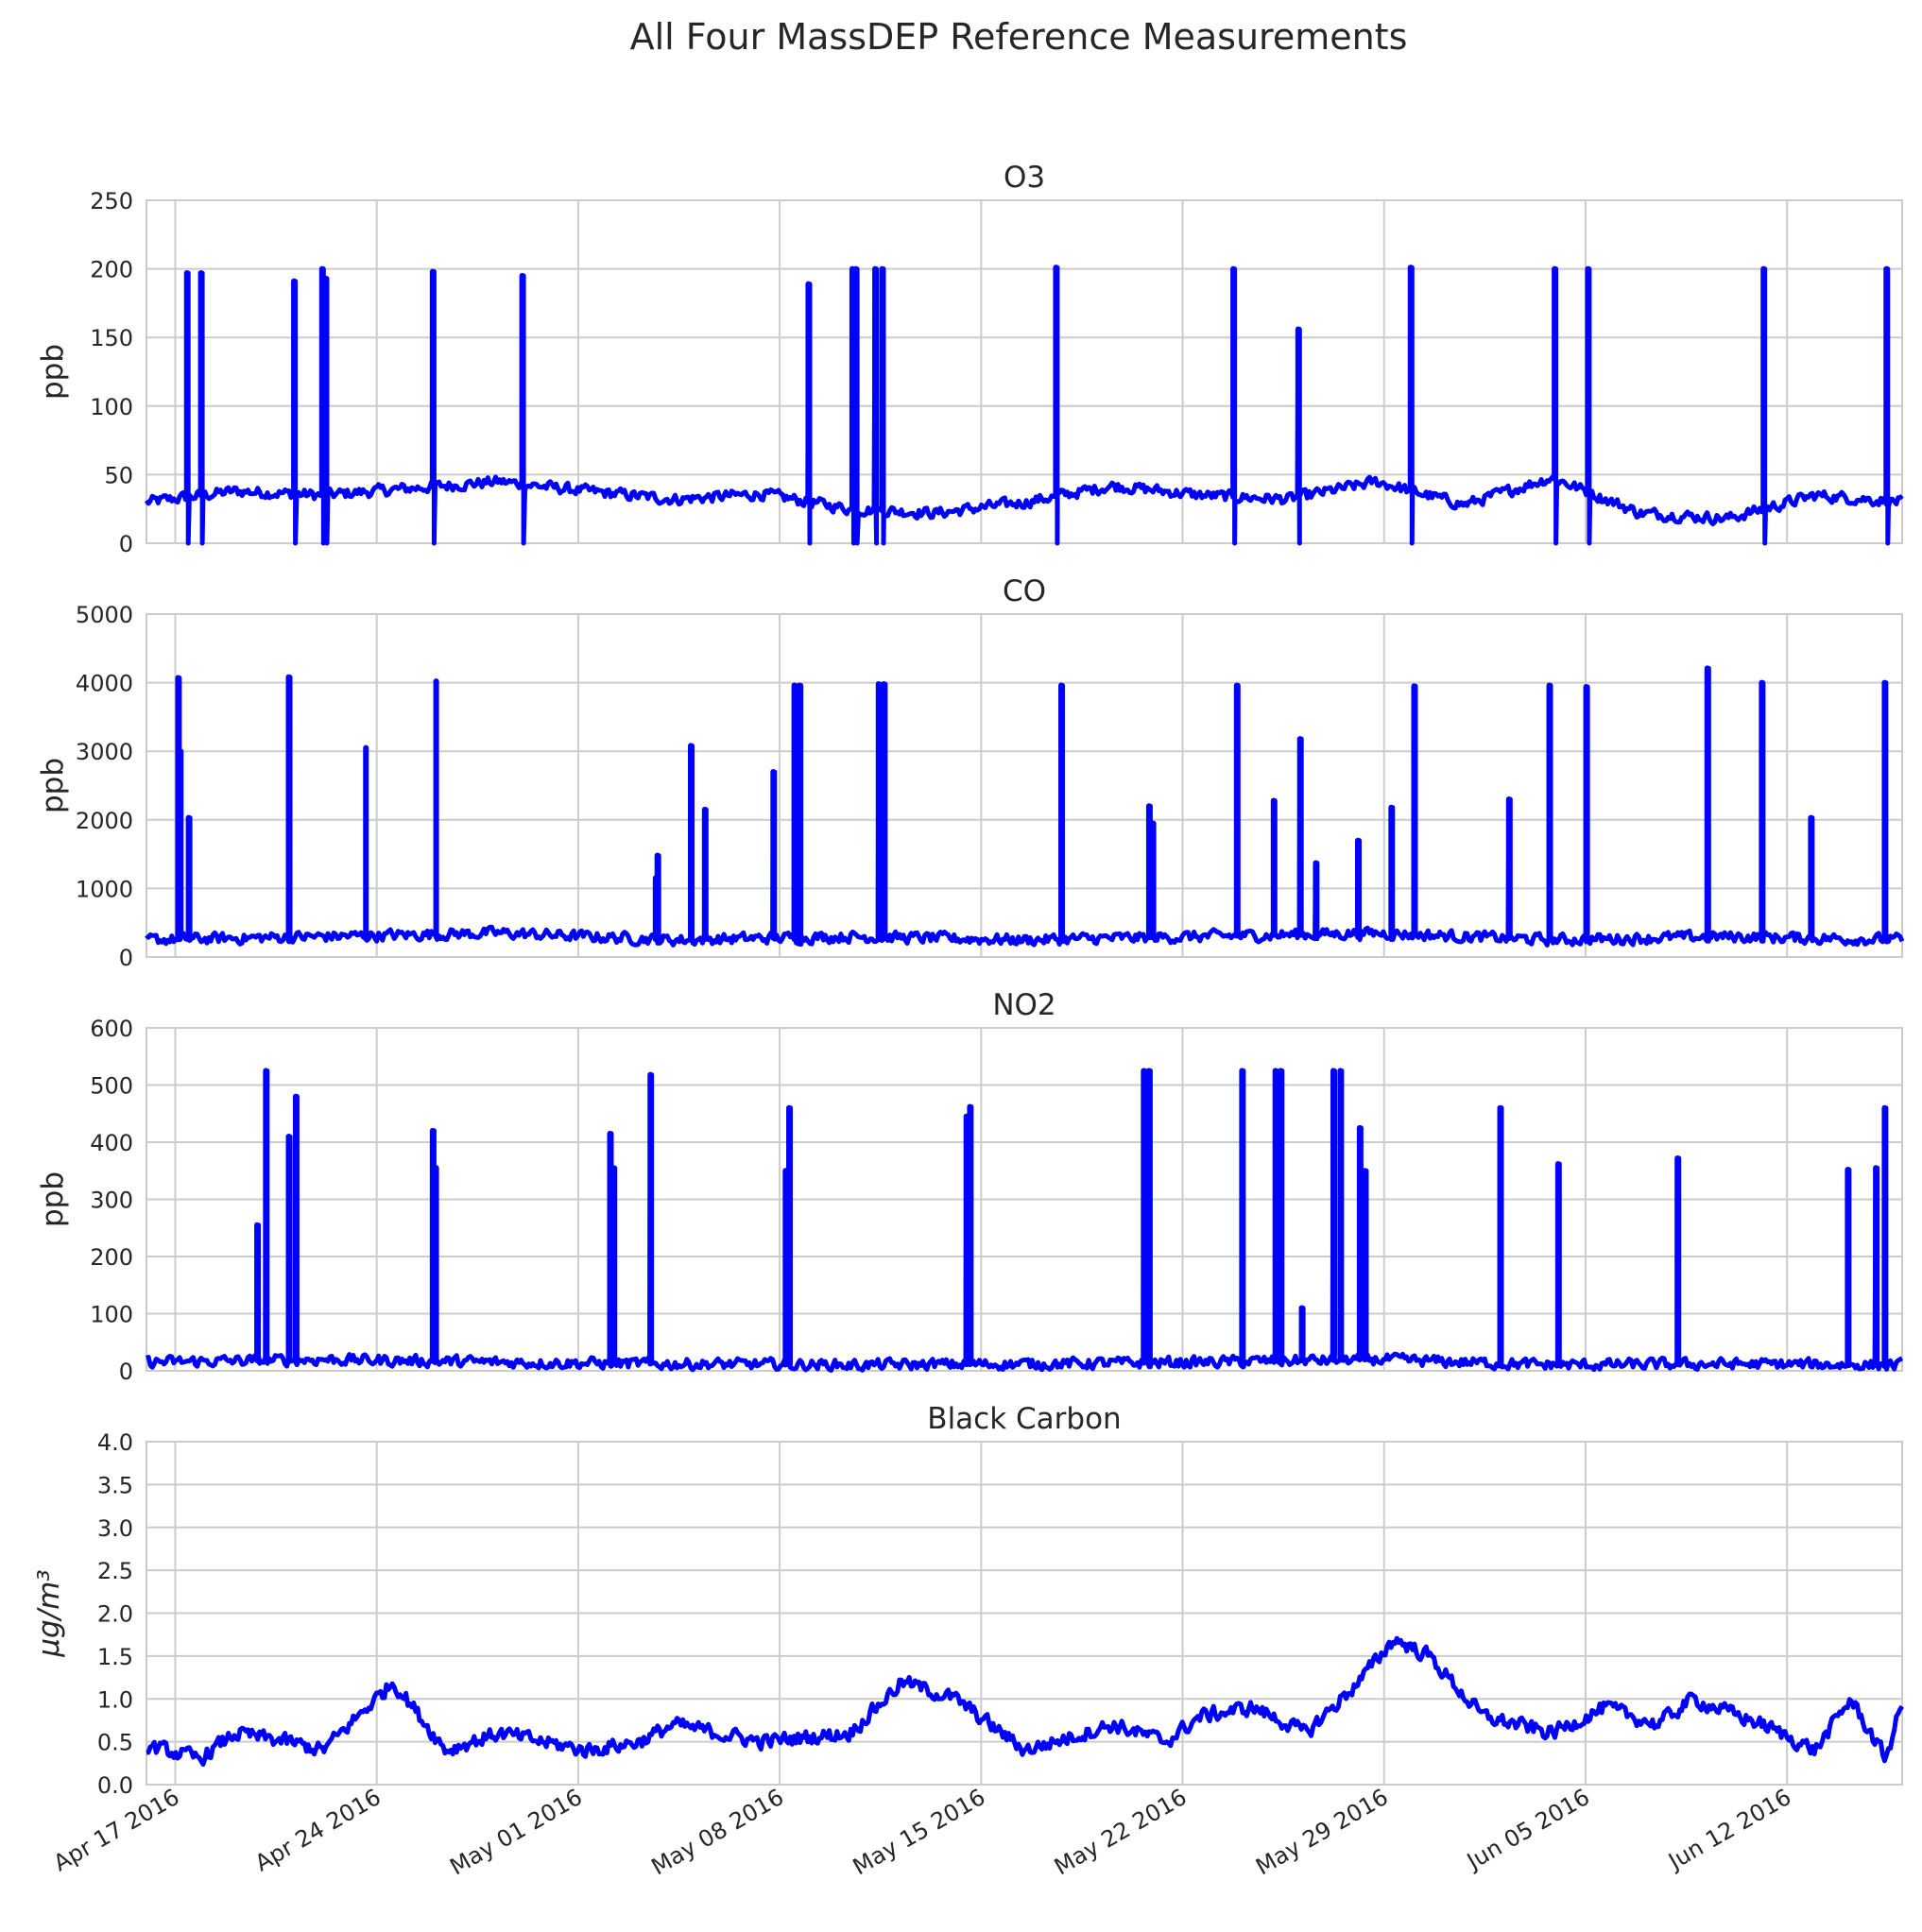  I want to click on y-tick-label: 1.0, so click(115, 1699).